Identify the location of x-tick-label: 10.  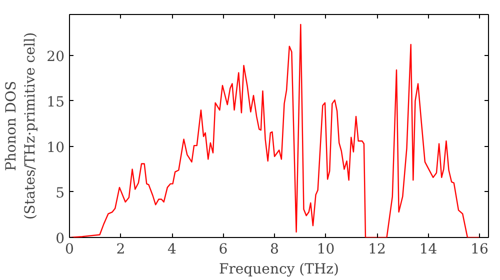
(325, 250).